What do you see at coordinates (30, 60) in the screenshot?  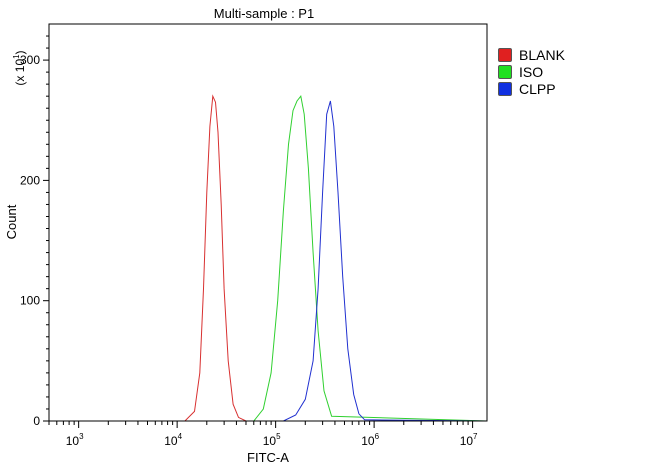 I see `y-tick-label: 300` at bounding box center [30, 60].